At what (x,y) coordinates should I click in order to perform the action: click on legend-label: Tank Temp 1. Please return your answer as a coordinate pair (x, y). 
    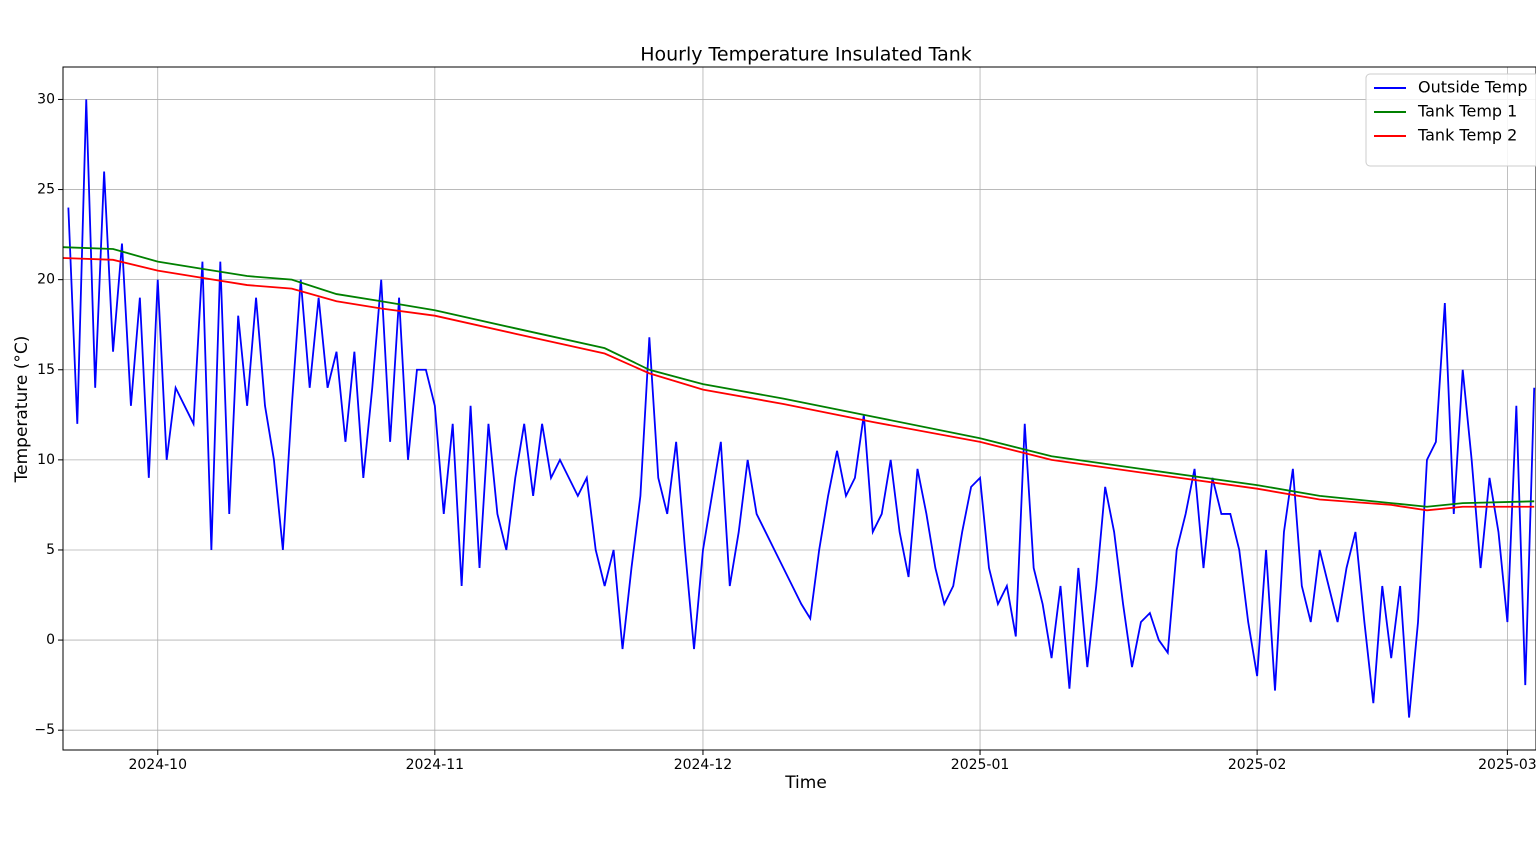
    Looking at the image, I should click on (1467, 111).